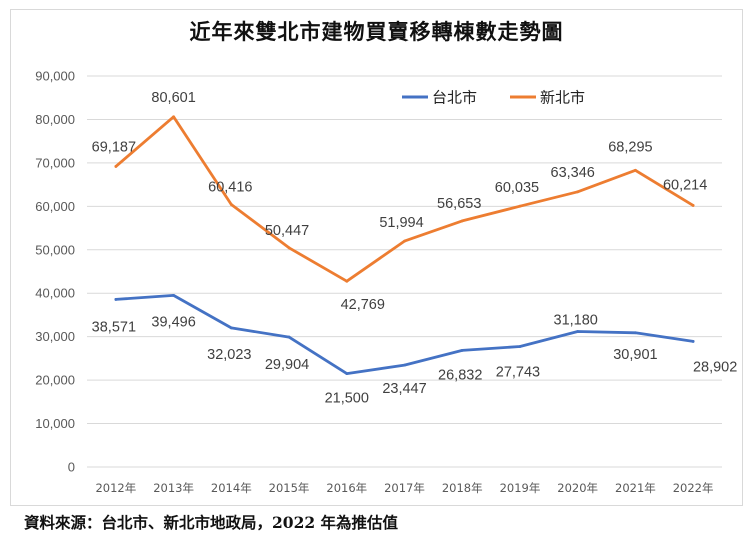 The width and height of the screenshot is (755, 544). I want to click on x-tick-label: 2016年, so click(346, 488).